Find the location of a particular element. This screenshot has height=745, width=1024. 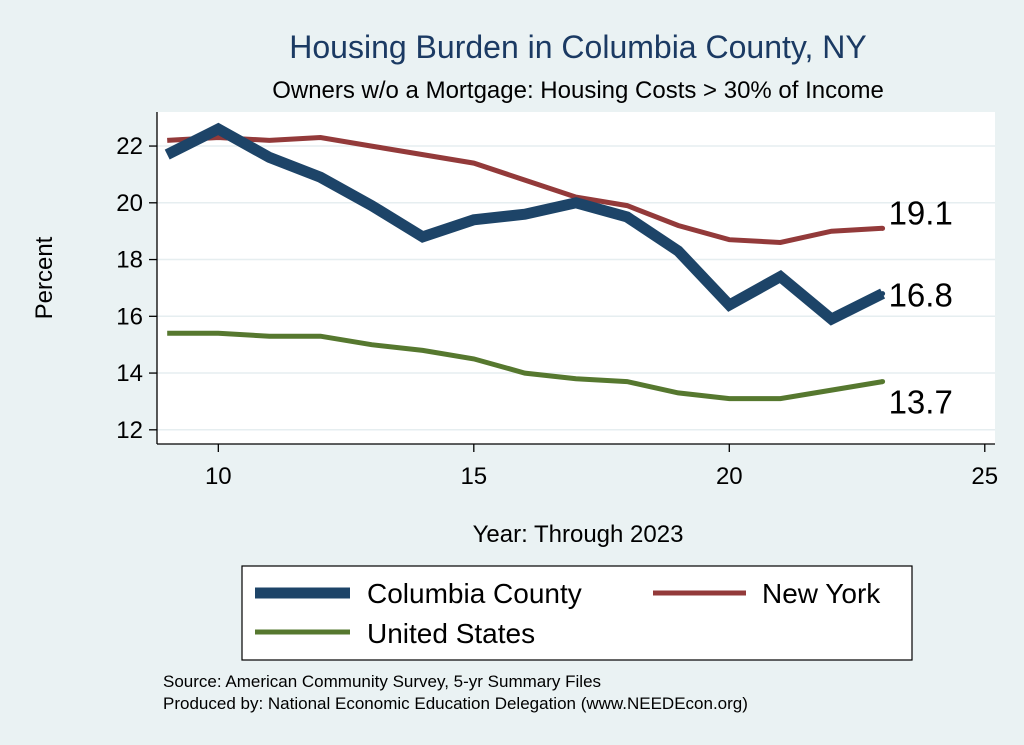

x-tick-label: 15 is located at coordinates (473, 476).